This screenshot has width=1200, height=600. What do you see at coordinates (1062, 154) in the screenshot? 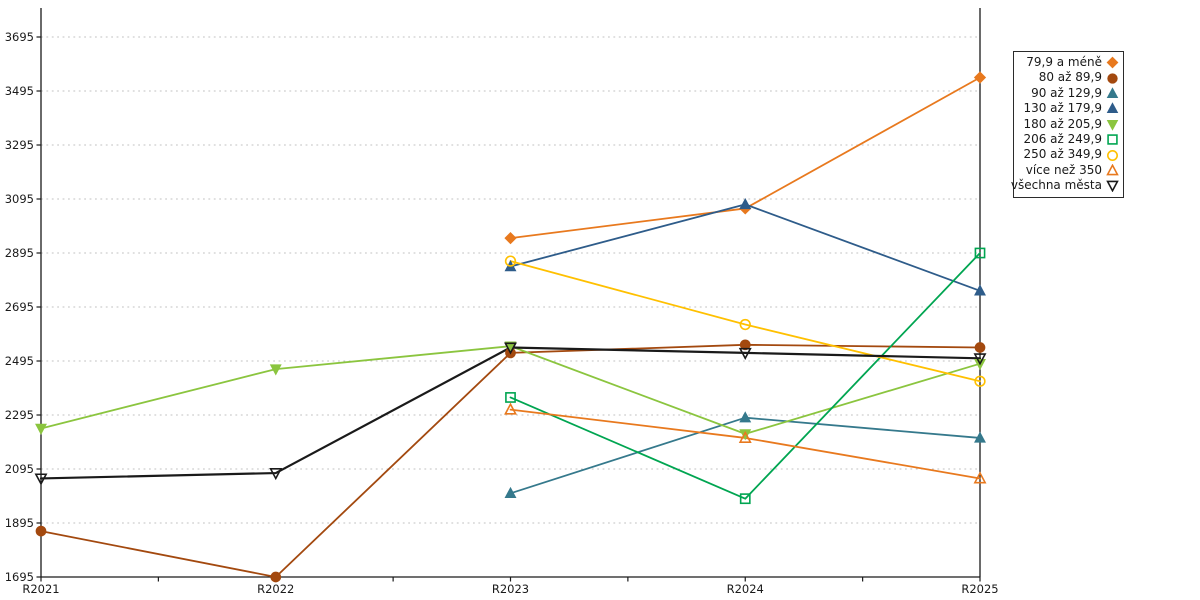
I see `legend-item-label: 250 až 349,9` at bounding box center [1062, 154].